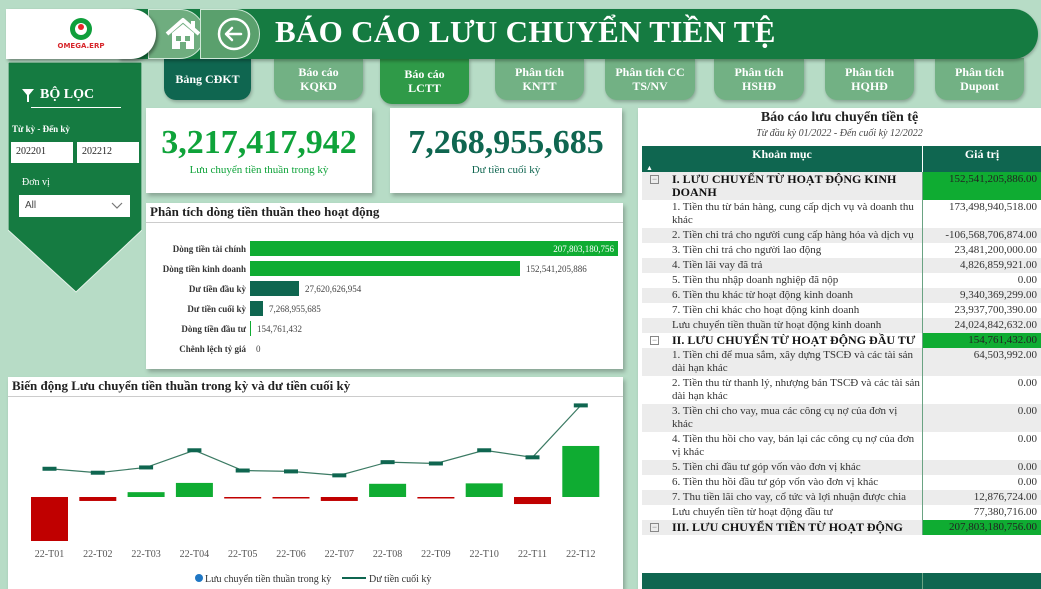 The width and height of the screenshot is (1041, 589). What do you see at coordinates (42, 152) in the screenshot?
I see `period-from-input: 202201` at bounding box center [42, 152].